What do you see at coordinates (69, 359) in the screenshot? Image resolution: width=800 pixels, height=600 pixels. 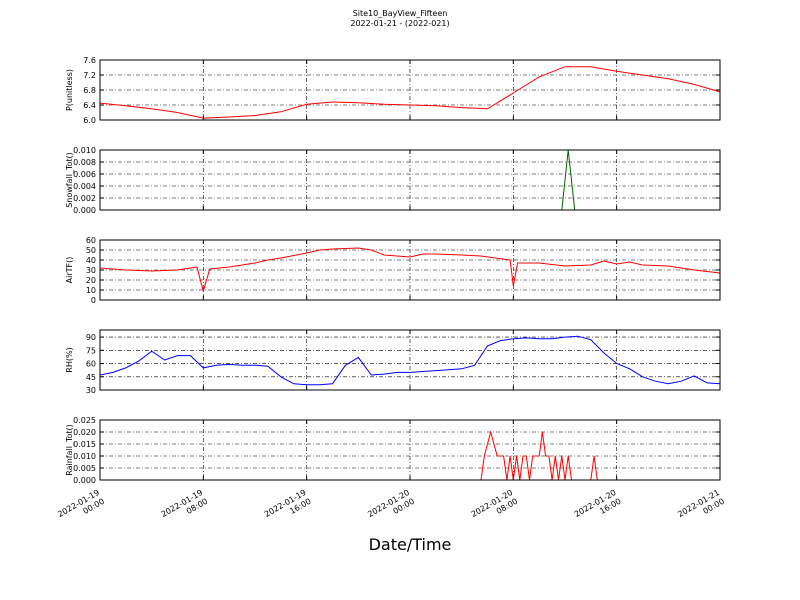 I see `y-axis-label: RH(%)` at bounding box center [69, 359].